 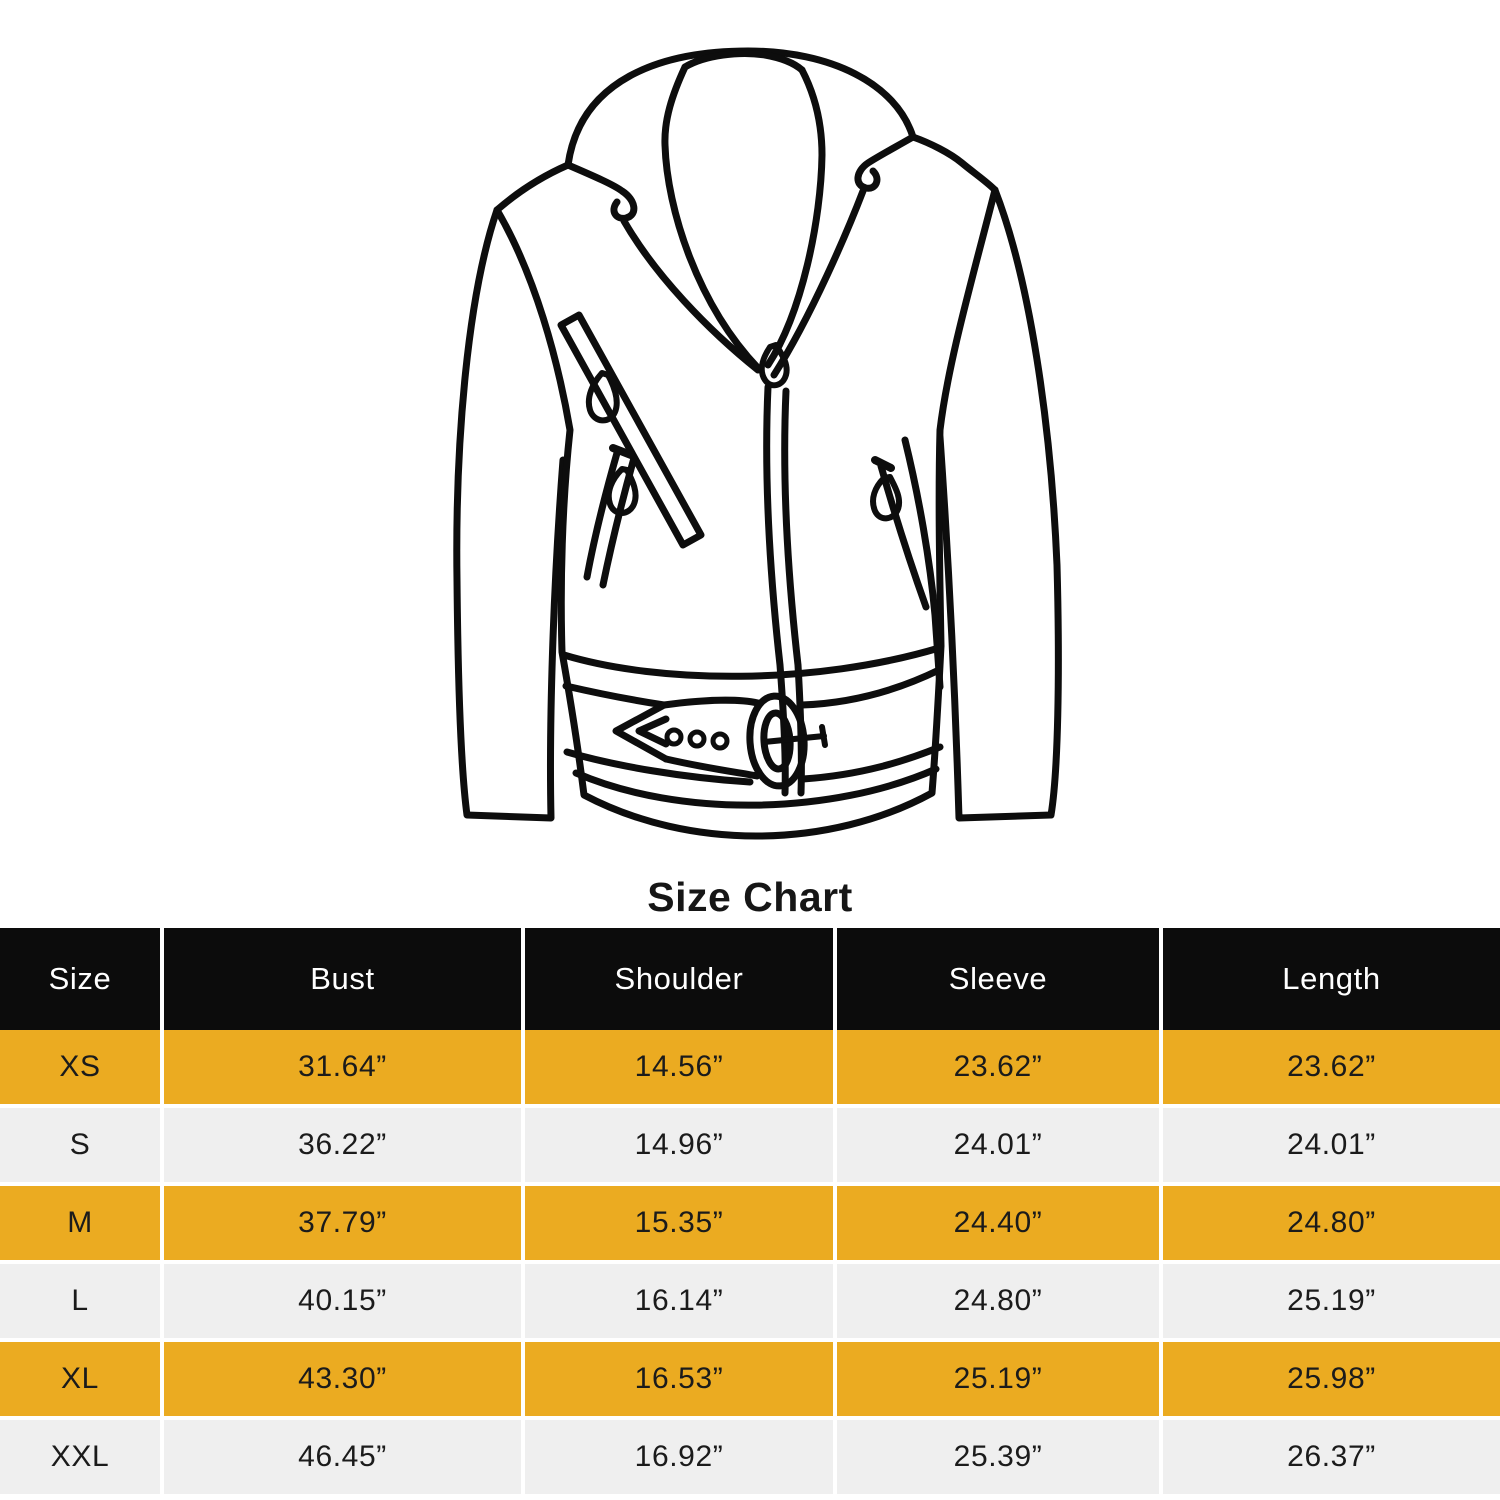 I want to click on right-lapel-inner-edge, so click(x=818, y=283).